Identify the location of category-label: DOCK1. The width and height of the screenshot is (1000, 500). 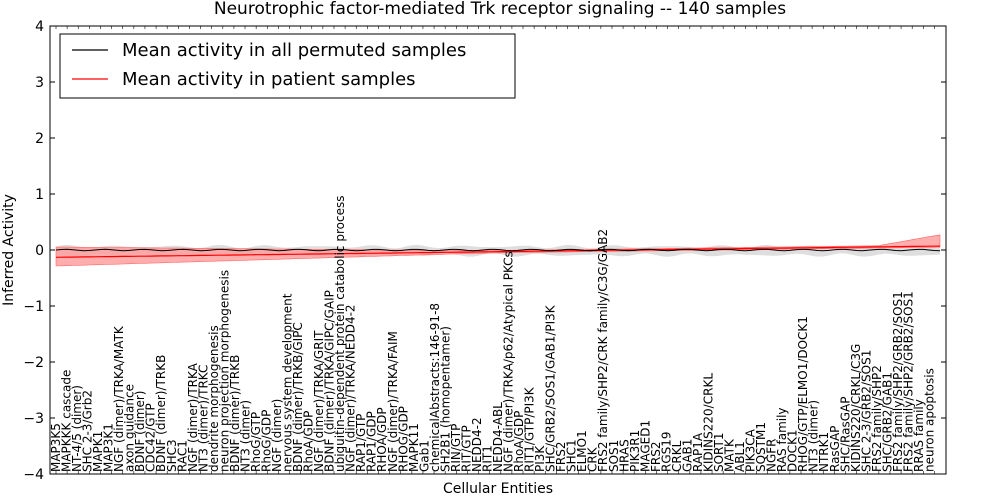
(793, 450).